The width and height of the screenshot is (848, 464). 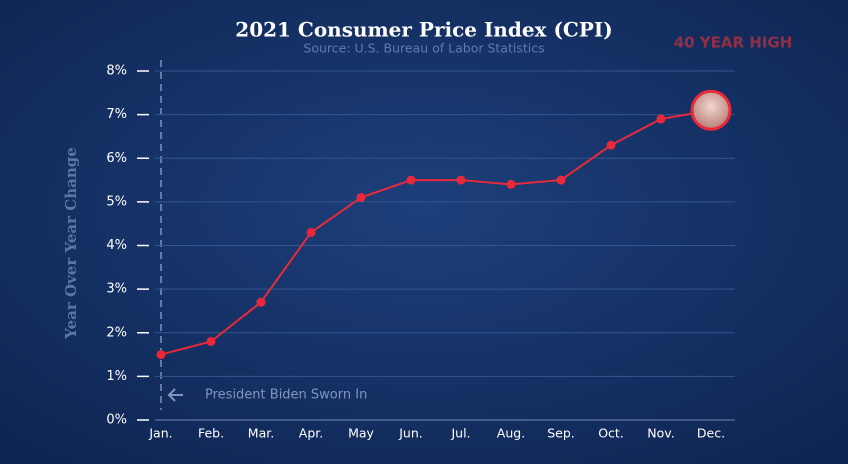 What do you see at coordinates (733, 43) in the screenshot?
I see `annotation: 40 YEAR HIGH` at bounding box center [733, 43].